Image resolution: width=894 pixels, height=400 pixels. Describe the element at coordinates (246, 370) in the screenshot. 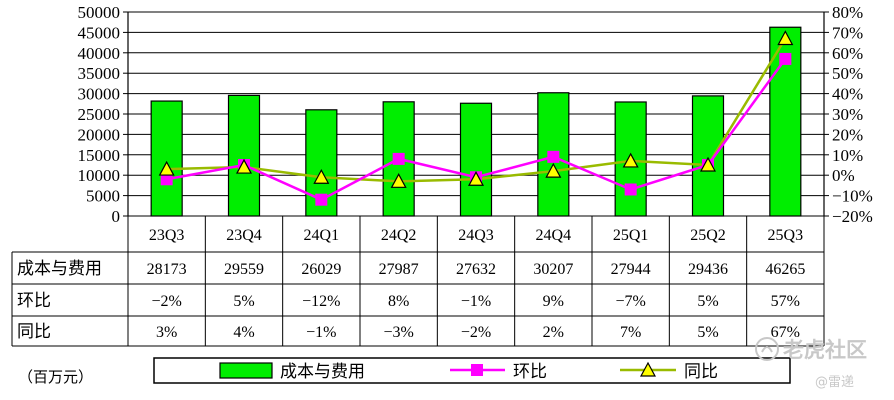

I see `legend-swatch-bar` at that location.